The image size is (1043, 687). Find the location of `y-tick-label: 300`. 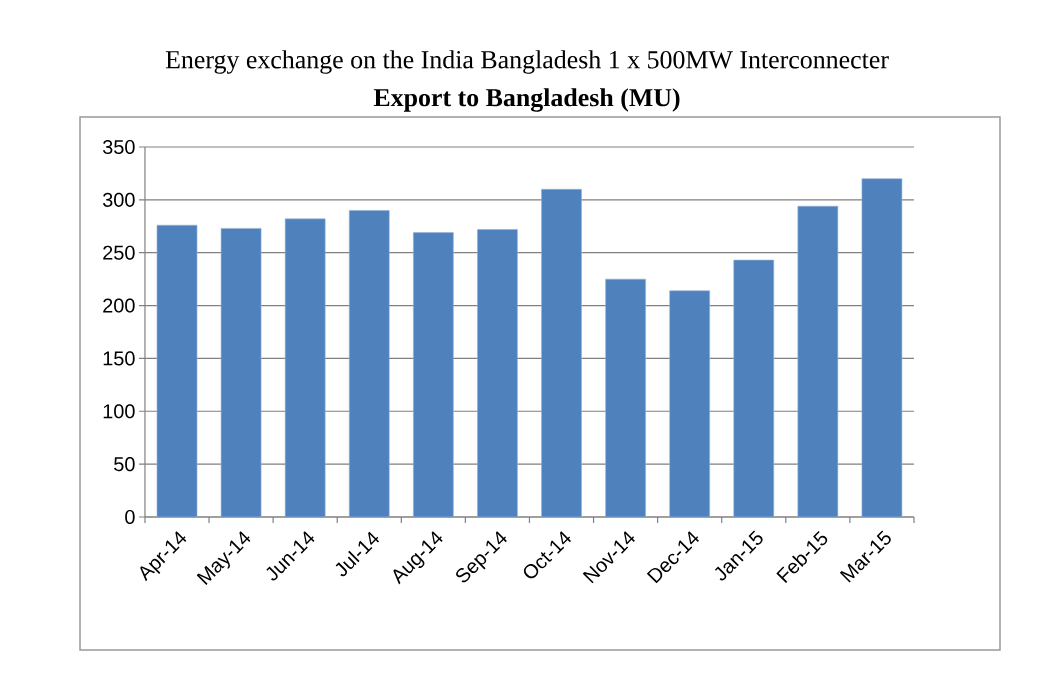

y-tick-label: 300 is located at coordinates (118, 199).